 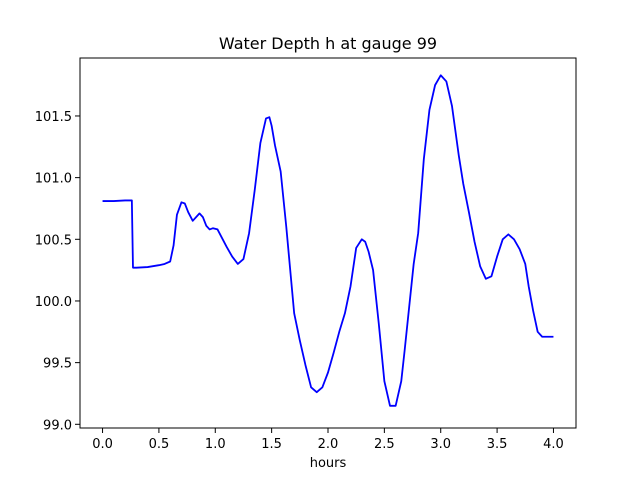 What do you see at coordinates (57, 364) in the screenshot?
I see `y-tick-label: 99.5` at bounding box center [57, 364].